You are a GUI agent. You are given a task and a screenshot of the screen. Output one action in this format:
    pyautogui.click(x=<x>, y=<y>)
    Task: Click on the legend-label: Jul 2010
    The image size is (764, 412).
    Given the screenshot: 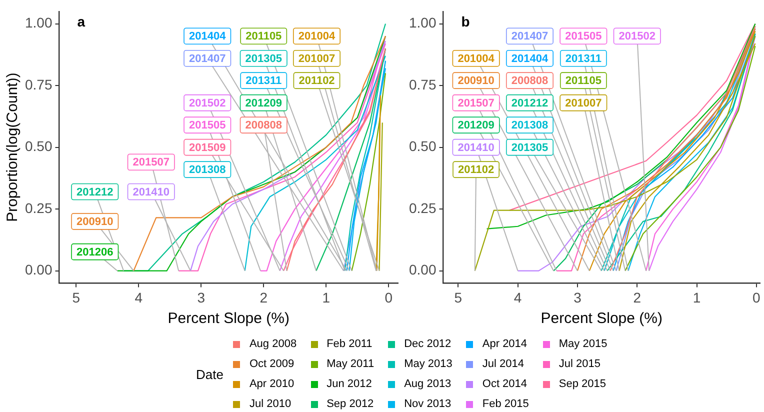 What is the action you would take?
    pyautogui.click(x=270, y=404)
    